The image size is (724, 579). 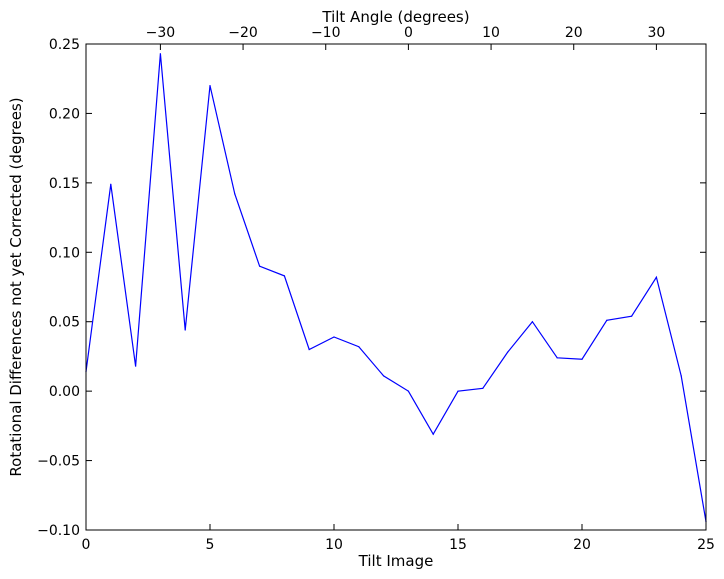 What do you see at coordinates (334, 545) in the screenshot?
I see `x-tick-label: 10` at bounding box center [334, 545].